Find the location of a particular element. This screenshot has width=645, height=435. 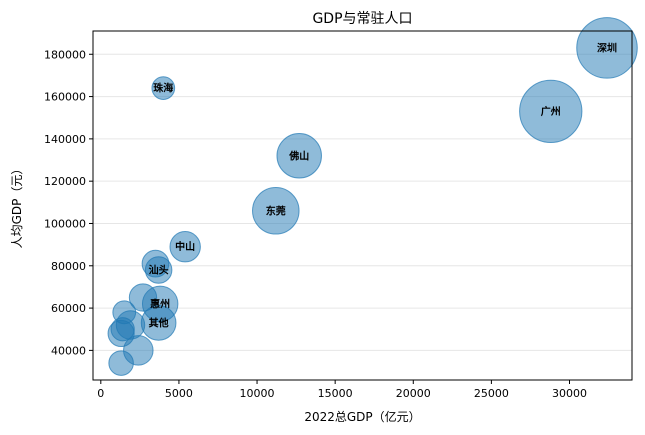

bubble-label: 广州 is located at coordinates (551, 111).